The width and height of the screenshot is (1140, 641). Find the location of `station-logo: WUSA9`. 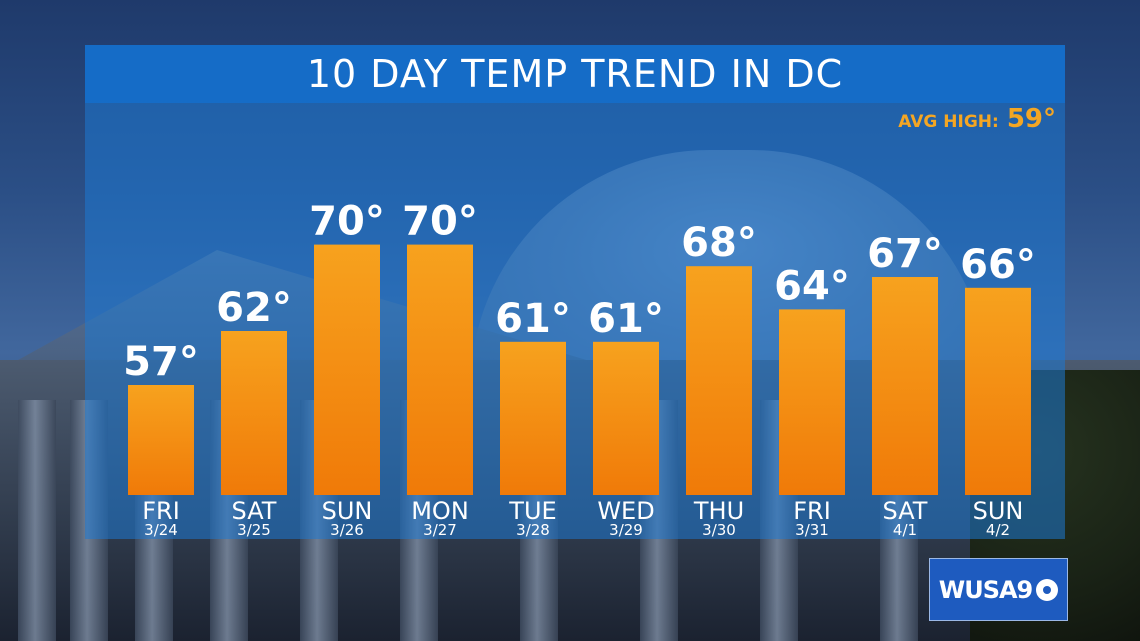

station-logo: WUSA9 is located at coordinates (998, 589).